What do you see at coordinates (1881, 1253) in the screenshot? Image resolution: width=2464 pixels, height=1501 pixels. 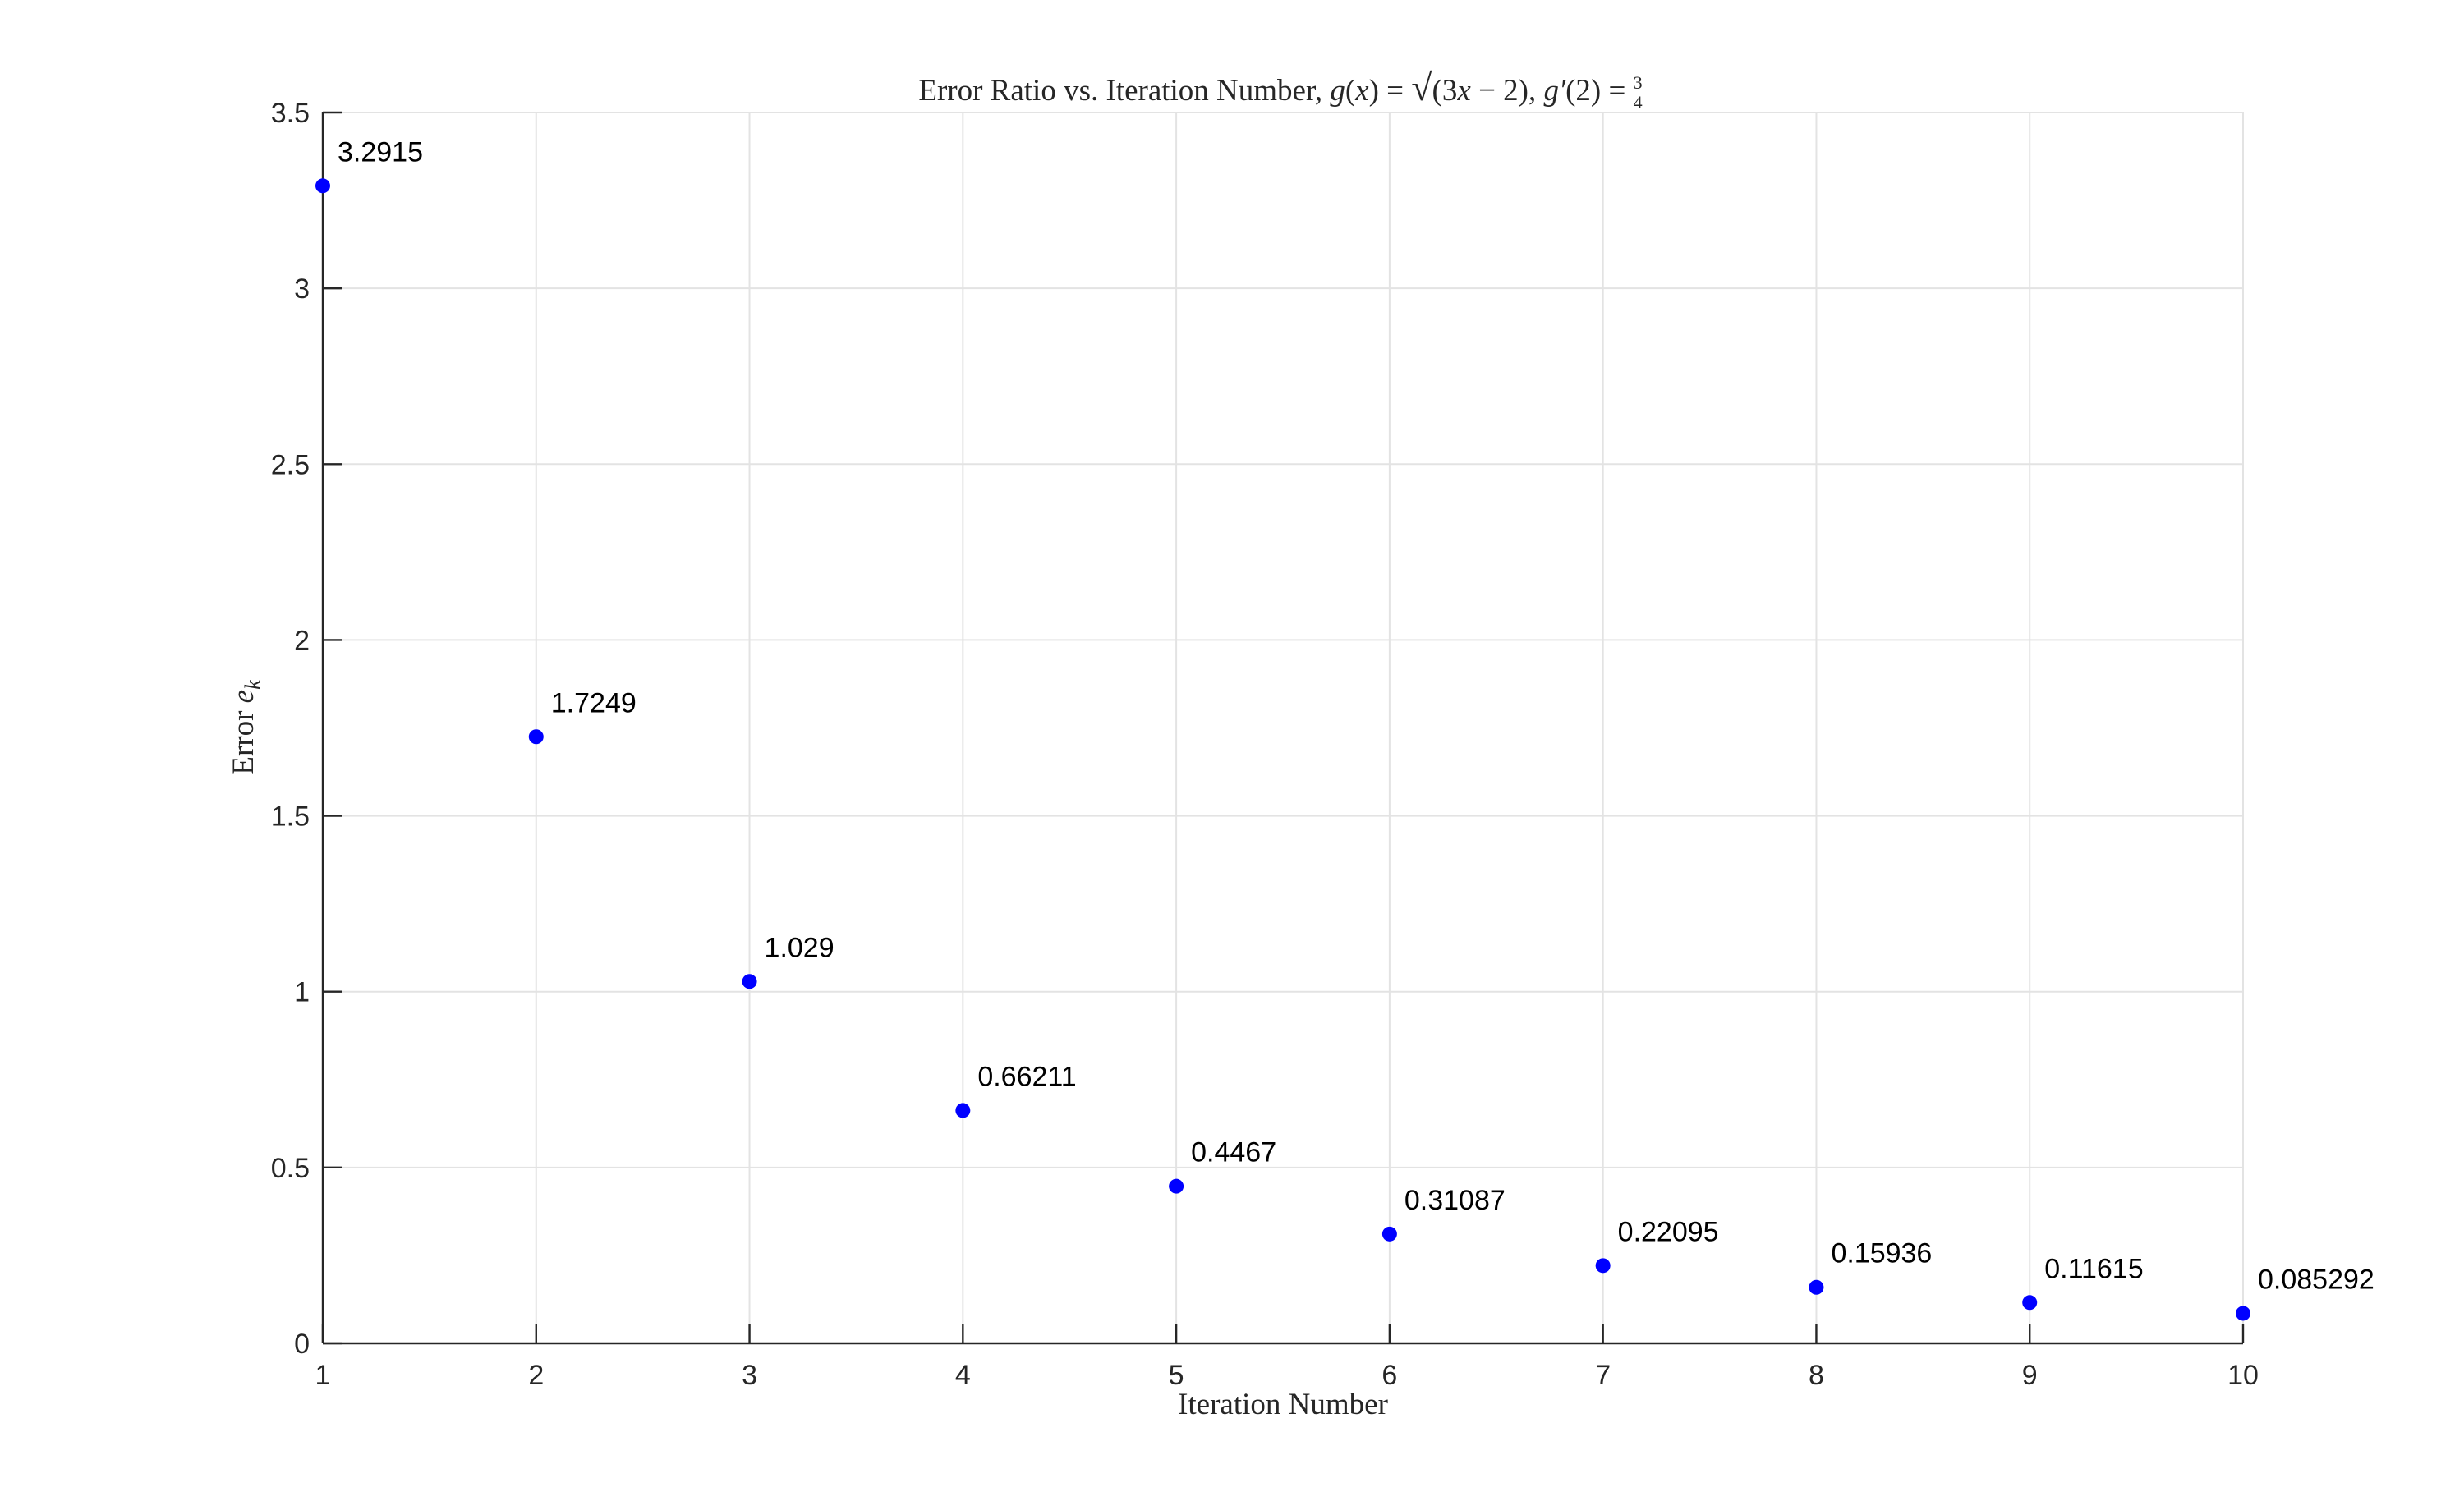 I see `data-label: 0.15936` at bounding box center [1881, 1253].